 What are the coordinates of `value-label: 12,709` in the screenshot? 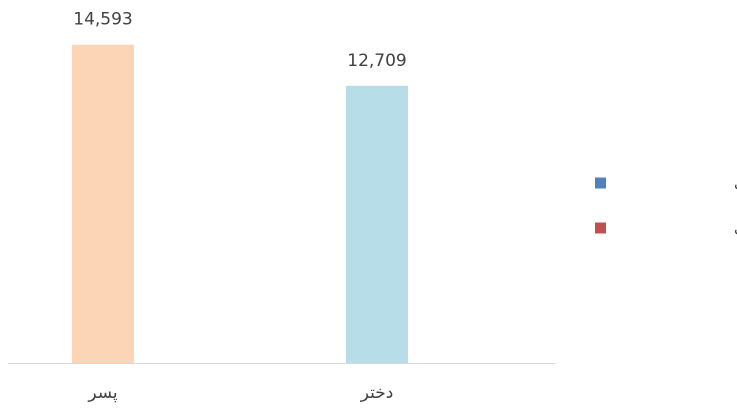 It's located at (376, 61).